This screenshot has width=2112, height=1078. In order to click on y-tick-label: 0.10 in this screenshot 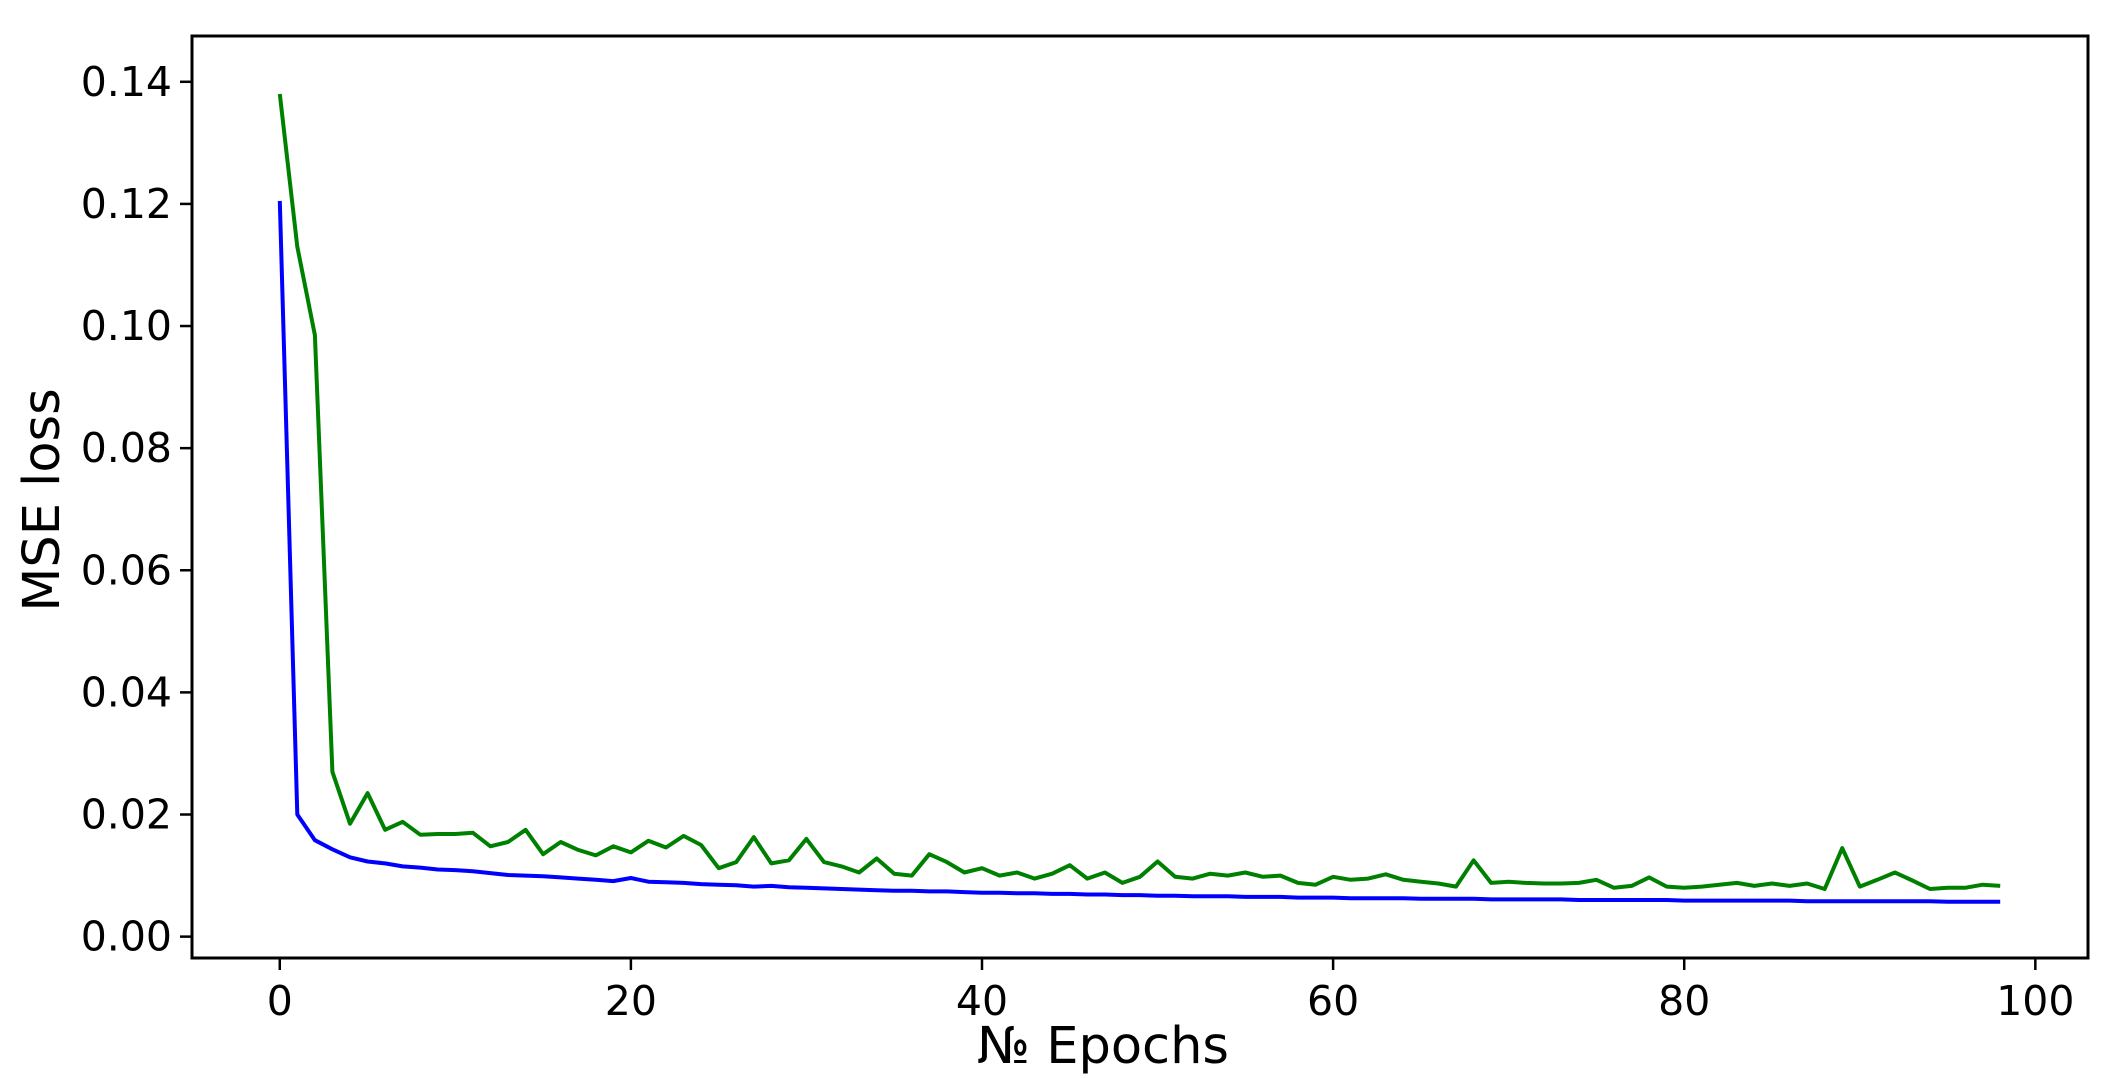, I will do `click(126, 326)`.